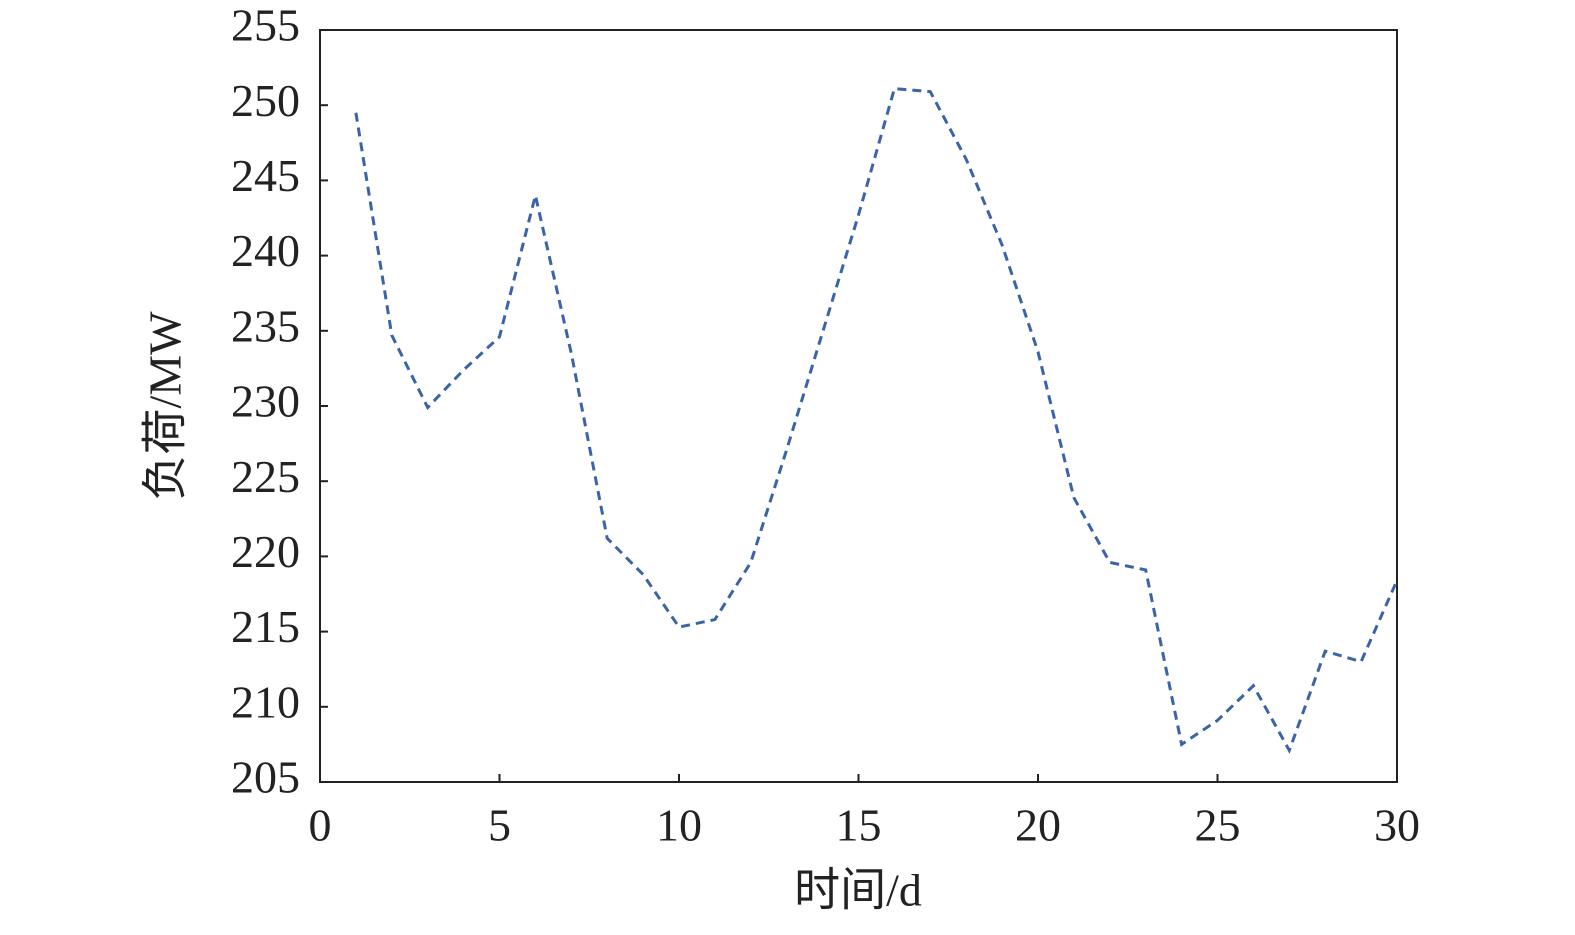 The height and width of the screenshot is (935, 1575). What do you see at coordinates (1038, 825) in the screenshot?
I see `x-tick-label: 20` at bounding box center [1038, 825].